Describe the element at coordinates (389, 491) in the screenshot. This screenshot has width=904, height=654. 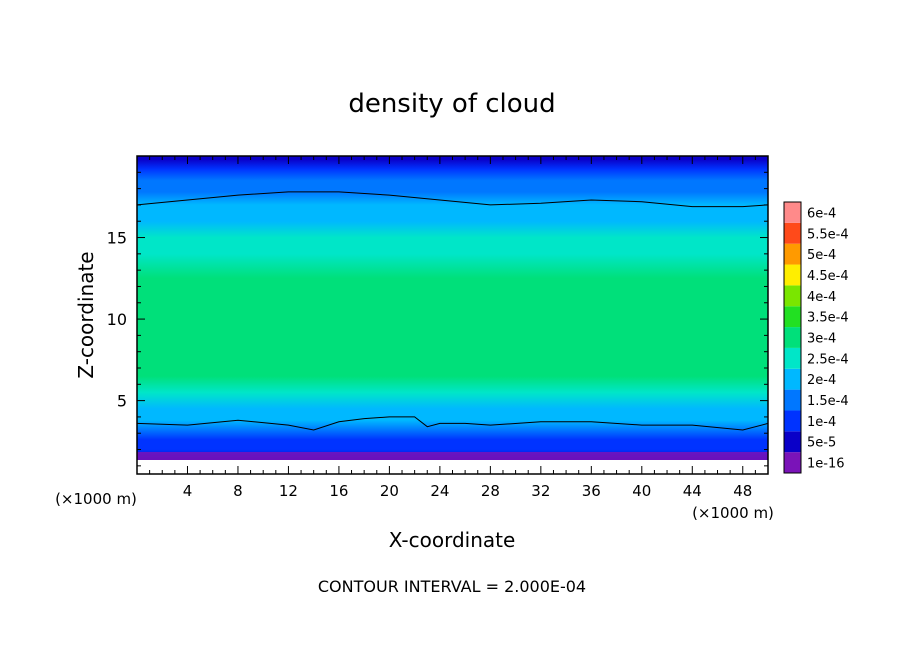
I see `x-tick-label: 20` at that location.